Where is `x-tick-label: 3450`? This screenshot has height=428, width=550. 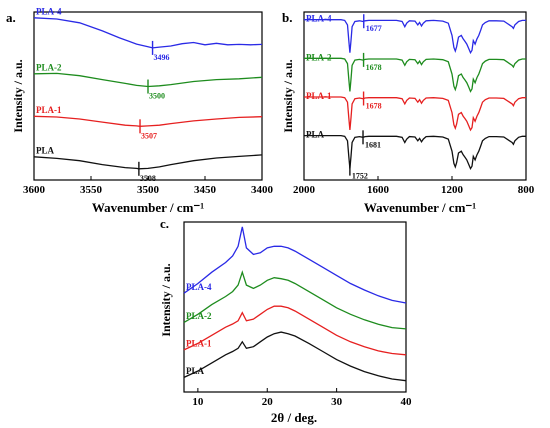
x-tick-label: 3450 is located at coordinates (205, 190).